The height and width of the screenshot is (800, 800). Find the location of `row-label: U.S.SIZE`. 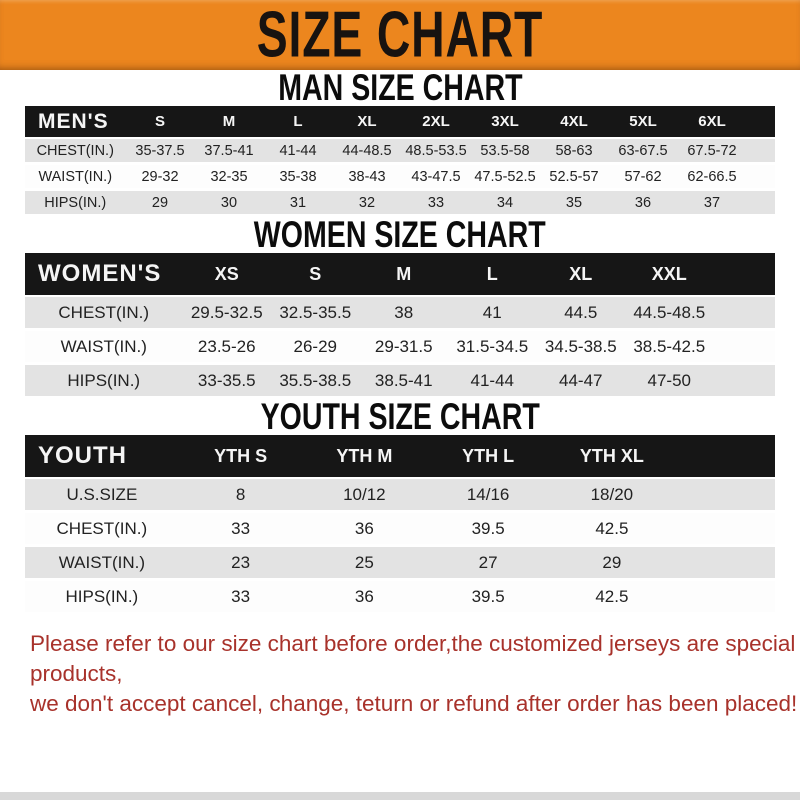

row-label: U.S.SIZE is located at coordinates (102, 495).